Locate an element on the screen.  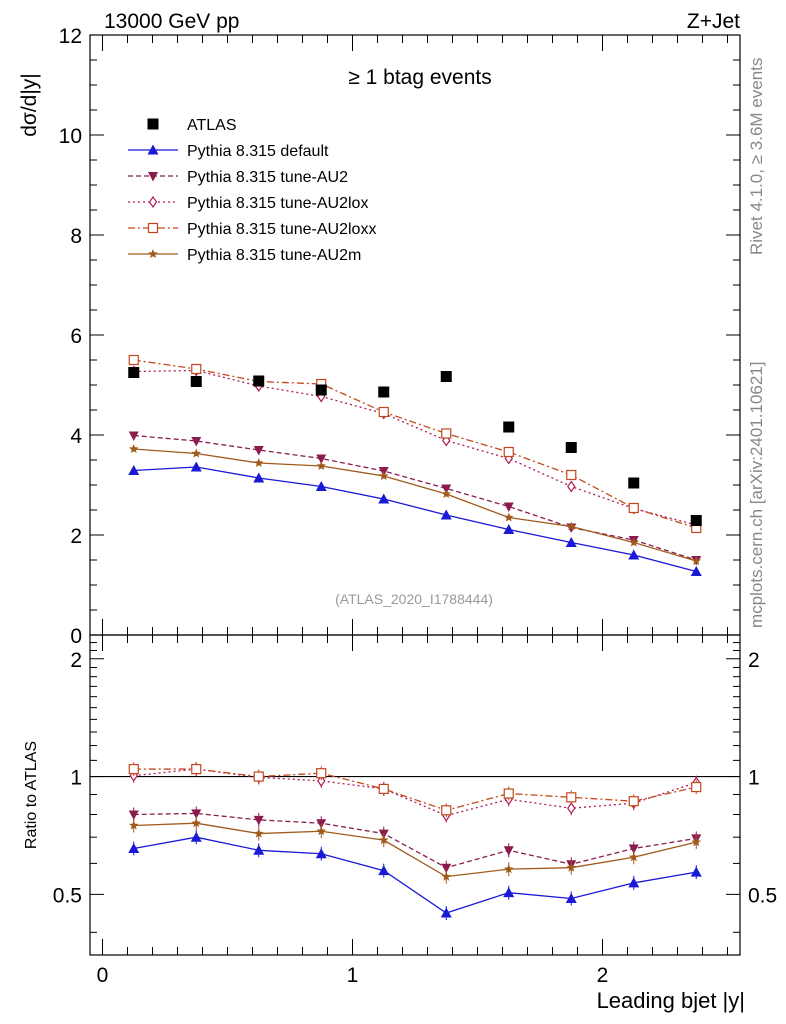
legend-label: ATLAS is located at coordinates (212, 125).